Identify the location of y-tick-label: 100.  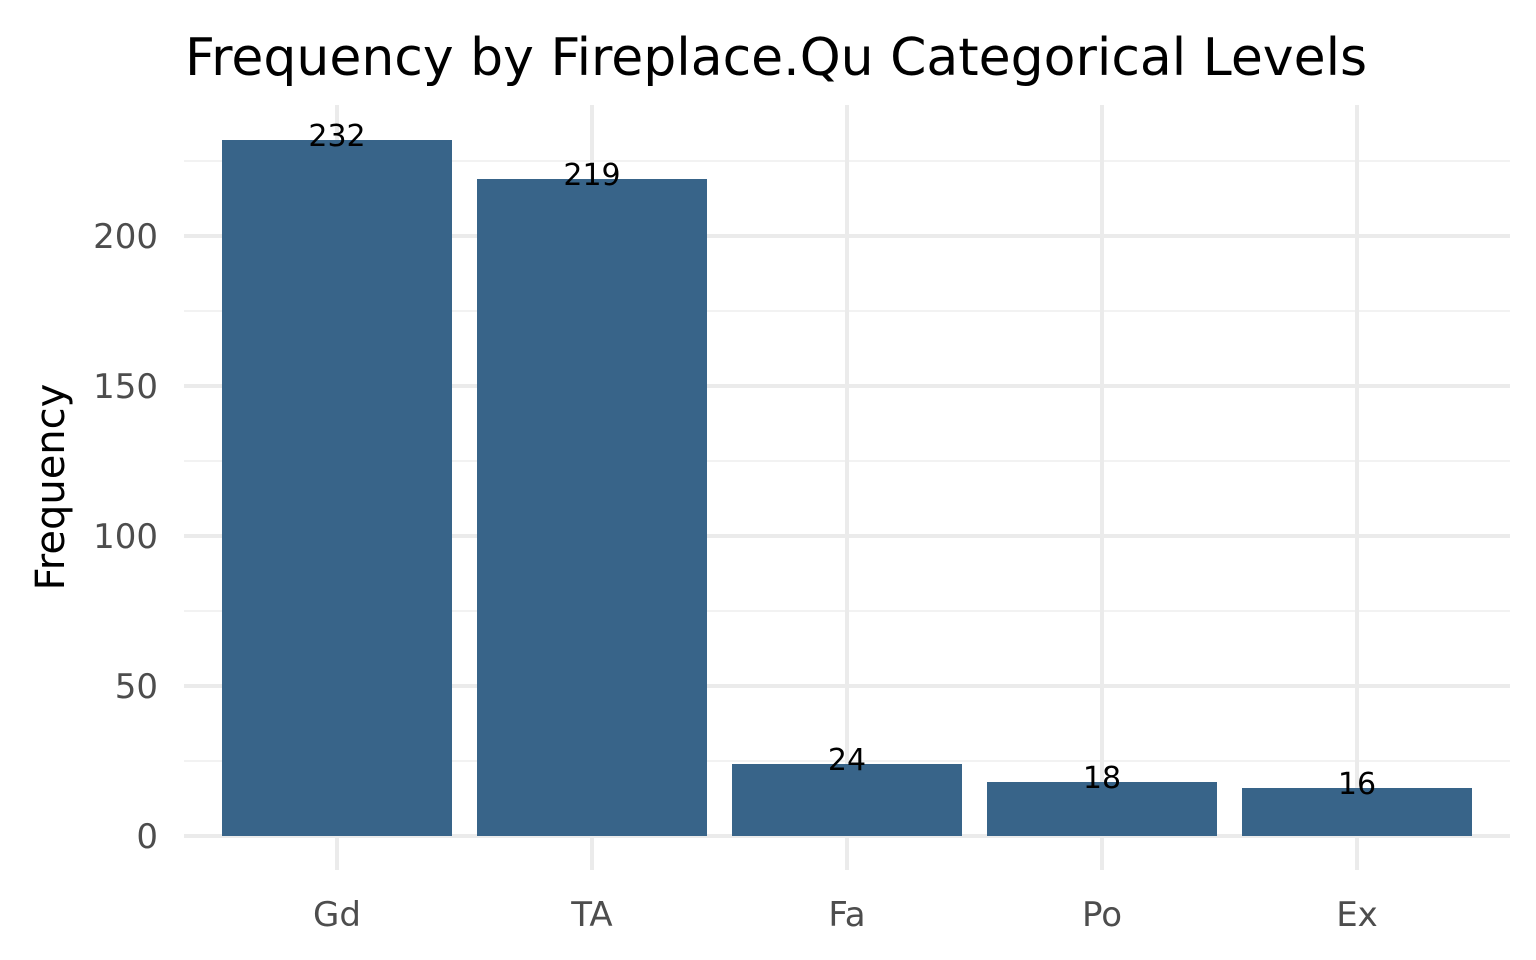
(125, 537).